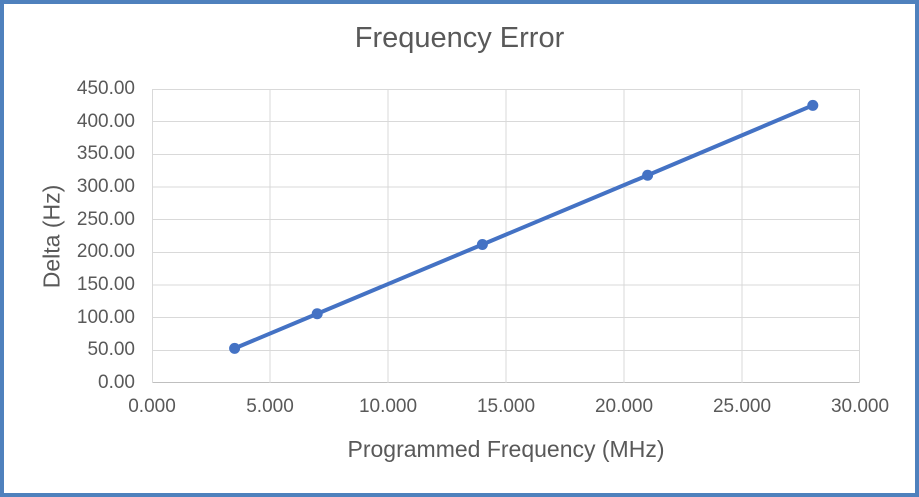 This screenshot has height=497, width=919. I want to click on y-tick-label: 50.00, so click(111, 350).